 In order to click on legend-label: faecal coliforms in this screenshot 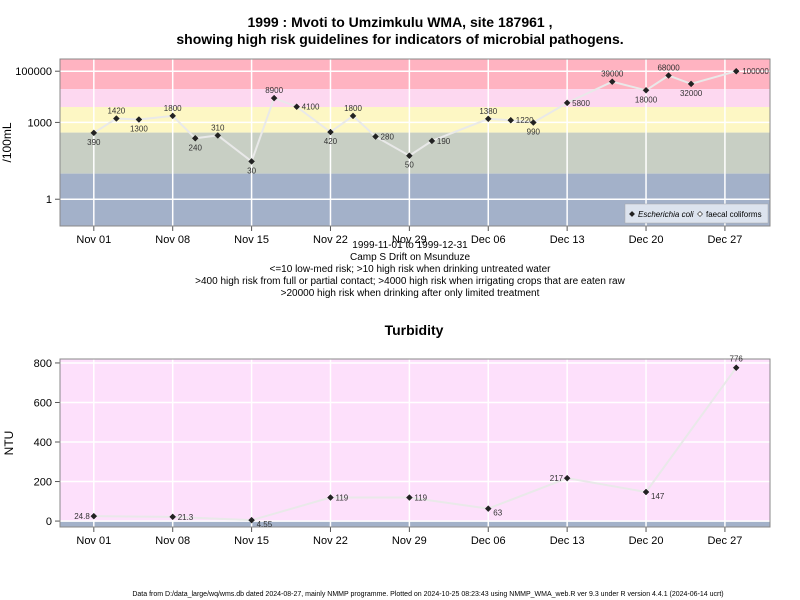, I will do `click(734, 214)`.